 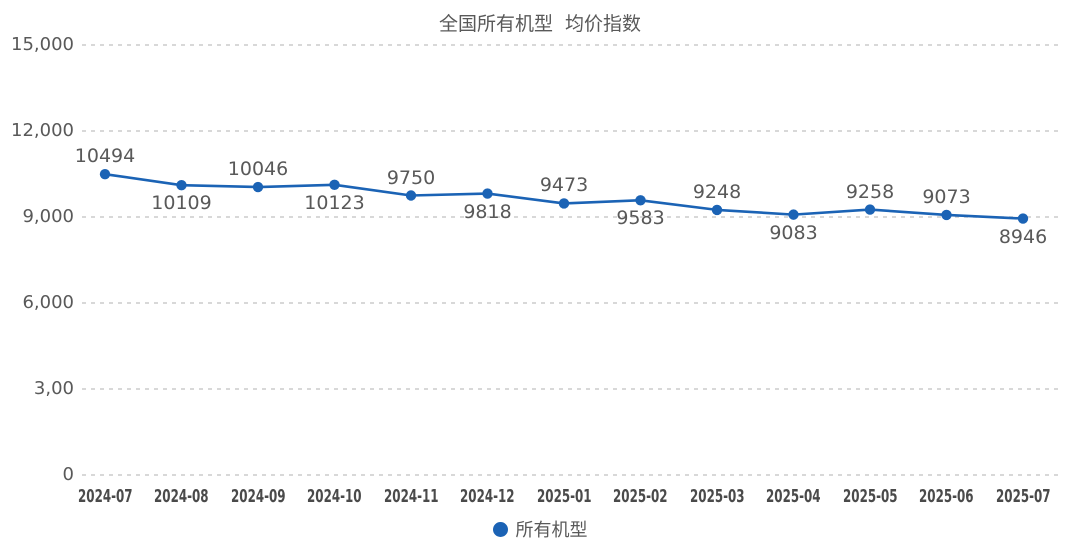 I want to click on x-axis-tick-label: 2025-03, so click(x=717, y=496).